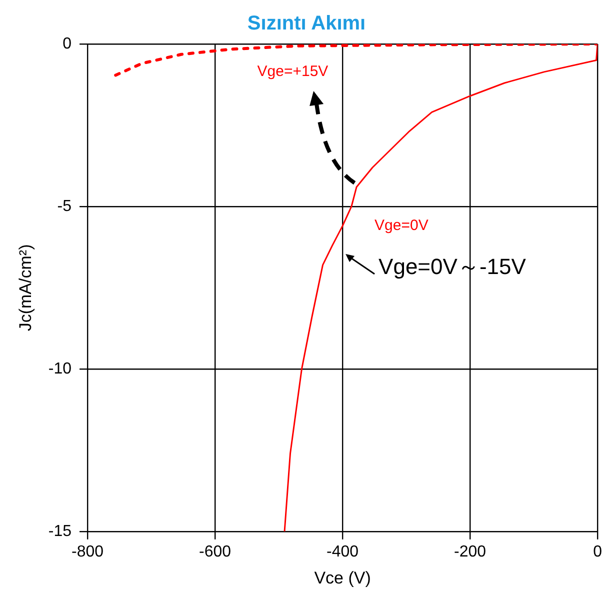  Describe the element at coordinates (60, 369) in the screenshot. I see `y-tick-label: -10` at that location.